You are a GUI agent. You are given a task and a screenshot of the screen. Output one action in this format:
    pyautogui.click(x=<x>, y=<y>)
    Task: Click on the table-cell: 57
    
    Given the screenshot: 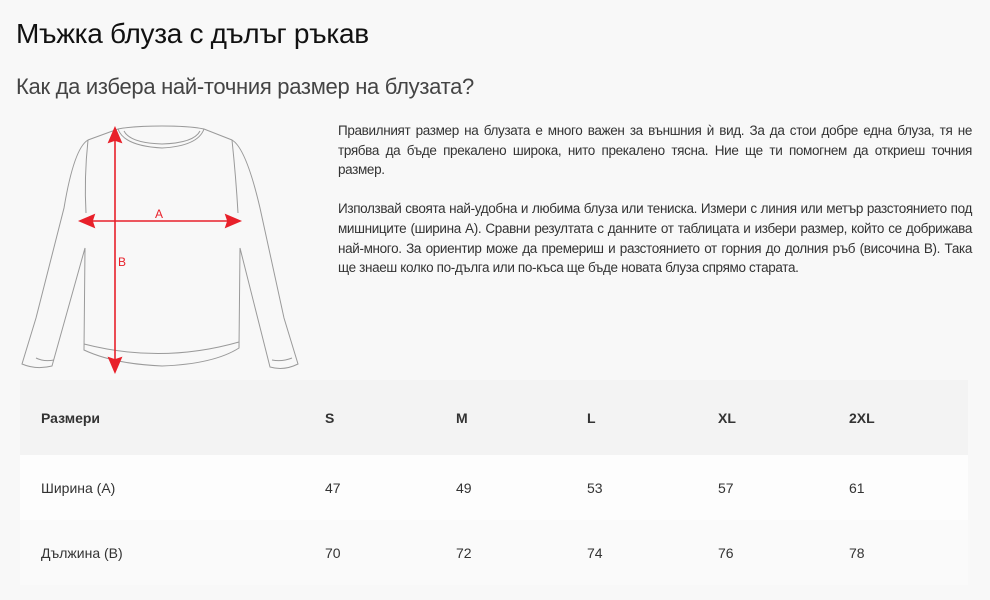 What is the action you would take?
    pyautogui.click(x=726, y=487)
    